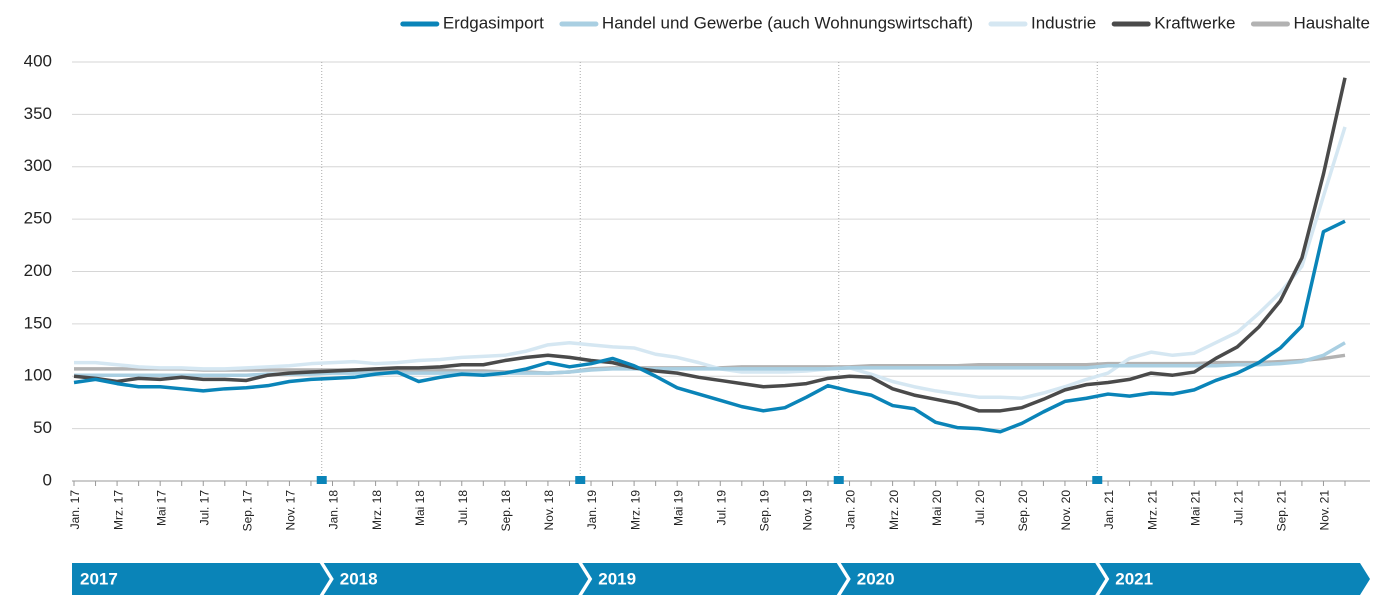 This screenshot has width=1373, height=595. What do you see at coordinates (38, 165) in the screenshot?
I see `y-tick-label: 300` at bounding box center [38, 165].